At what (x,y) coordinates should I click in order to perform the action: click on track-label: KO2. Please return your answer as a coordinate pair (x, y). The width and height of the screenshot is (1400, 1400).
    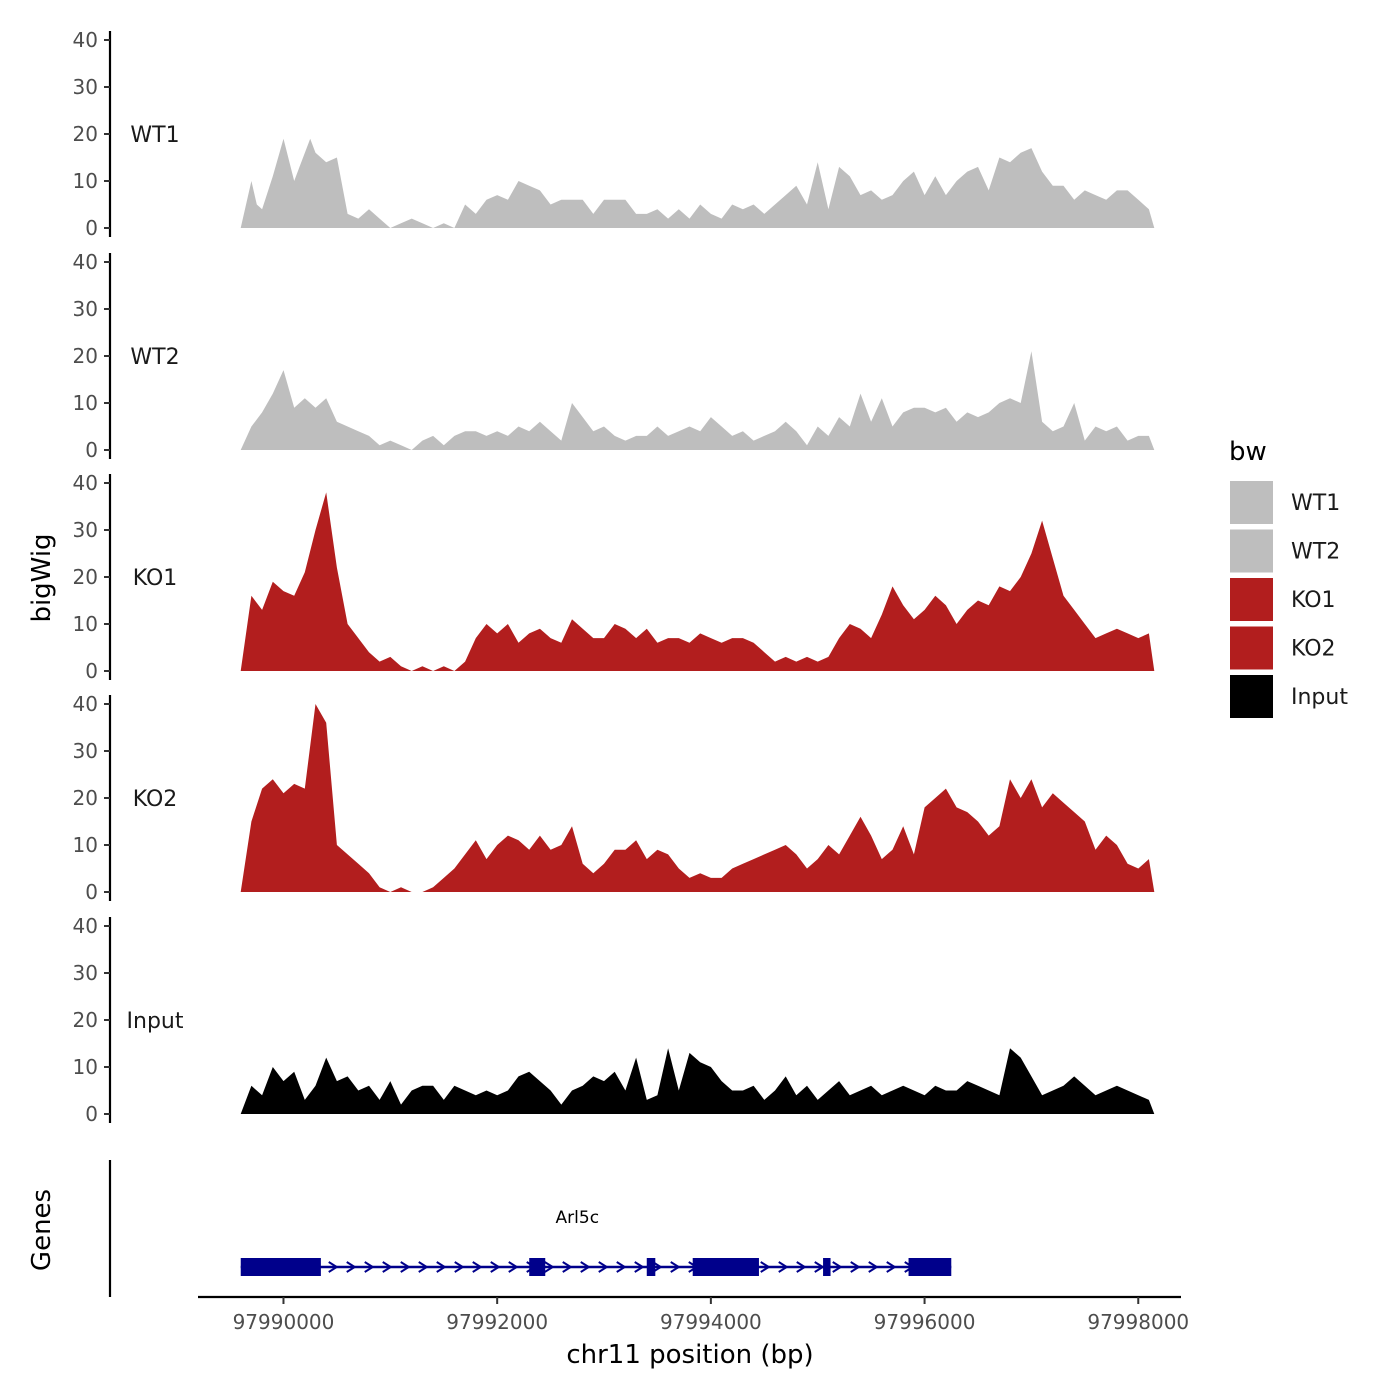
    Looking at the image, I should click on (155, 799).